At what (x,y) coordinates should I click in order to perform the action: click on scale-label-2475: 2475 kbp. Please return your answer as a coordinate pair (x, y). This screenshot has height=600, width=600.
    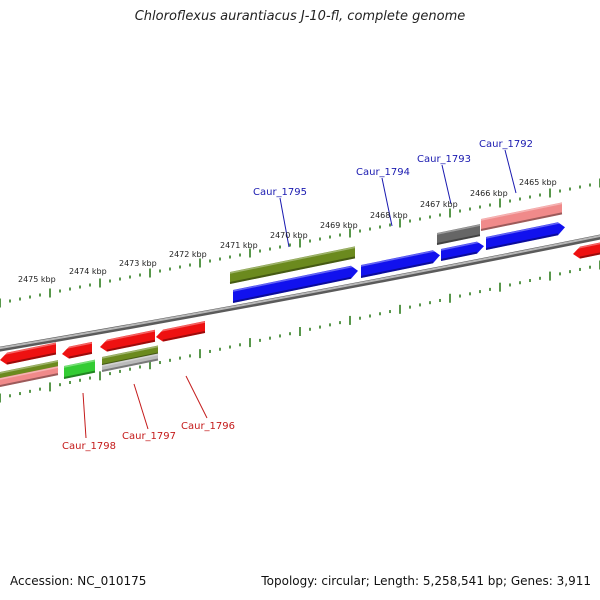
    Looking at the image, I should click on (37, 279).